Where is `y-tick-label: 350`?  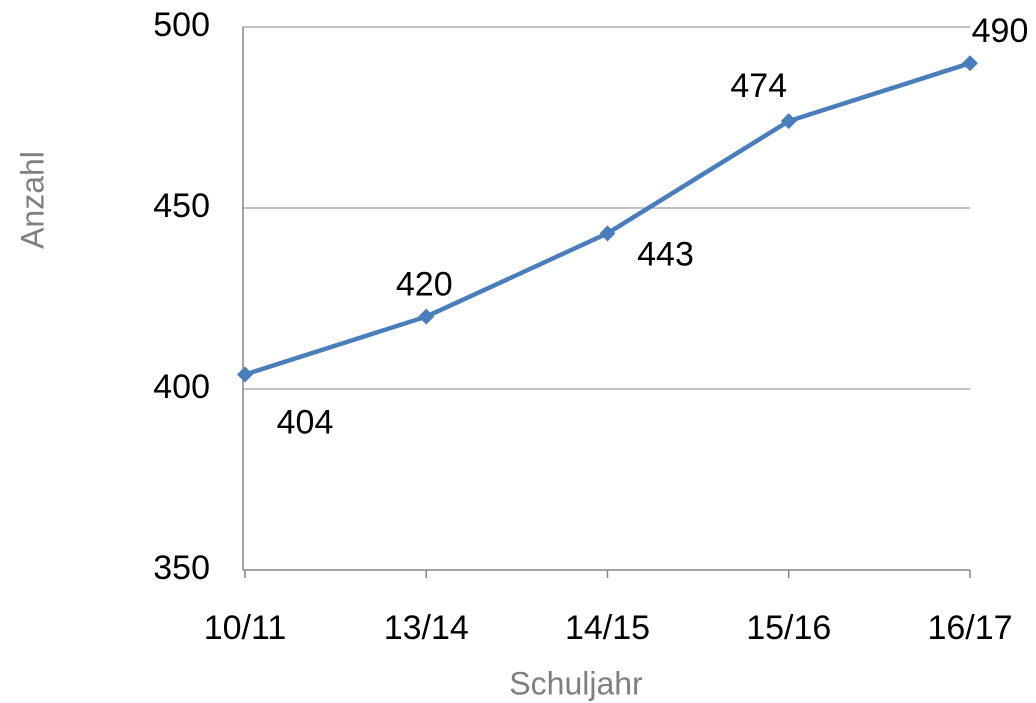
y-tick-label: 350 is located at coordinates (181, 568).